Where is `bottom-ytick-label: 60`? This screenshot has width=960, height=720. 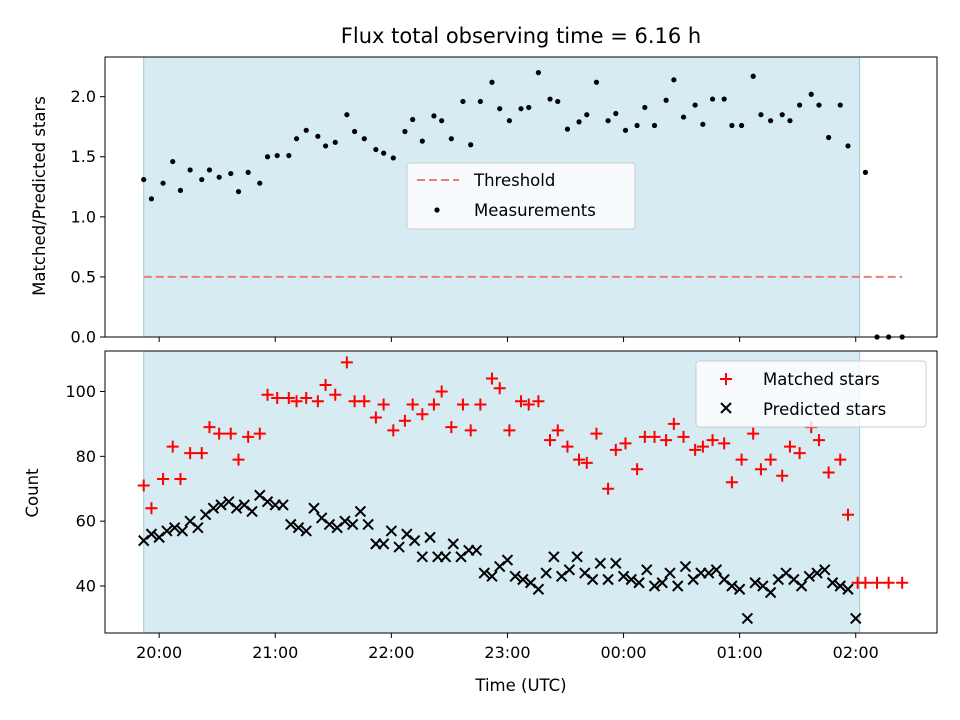
bottom-ytick-label: 60 is located at coordinates (86, 521).